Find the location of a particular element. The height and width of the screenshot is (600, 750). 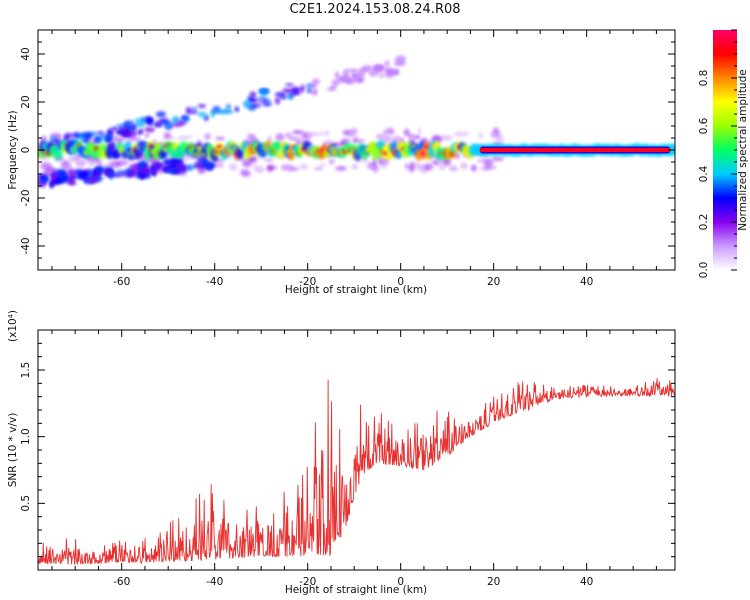

colorbar-ticks: 0.0 0.2 0.4 0.6 0.8 is located at coordinates (717, 154).